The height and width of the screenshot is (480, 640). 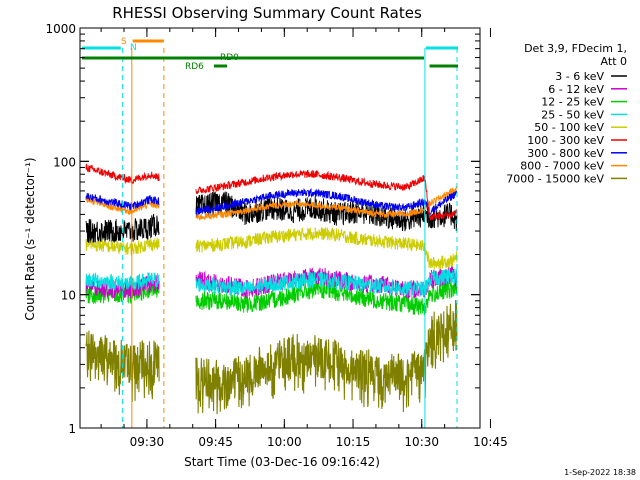 I want to click on legend-label-7: 800 - 7000 keV, so click(x=562, y=166).